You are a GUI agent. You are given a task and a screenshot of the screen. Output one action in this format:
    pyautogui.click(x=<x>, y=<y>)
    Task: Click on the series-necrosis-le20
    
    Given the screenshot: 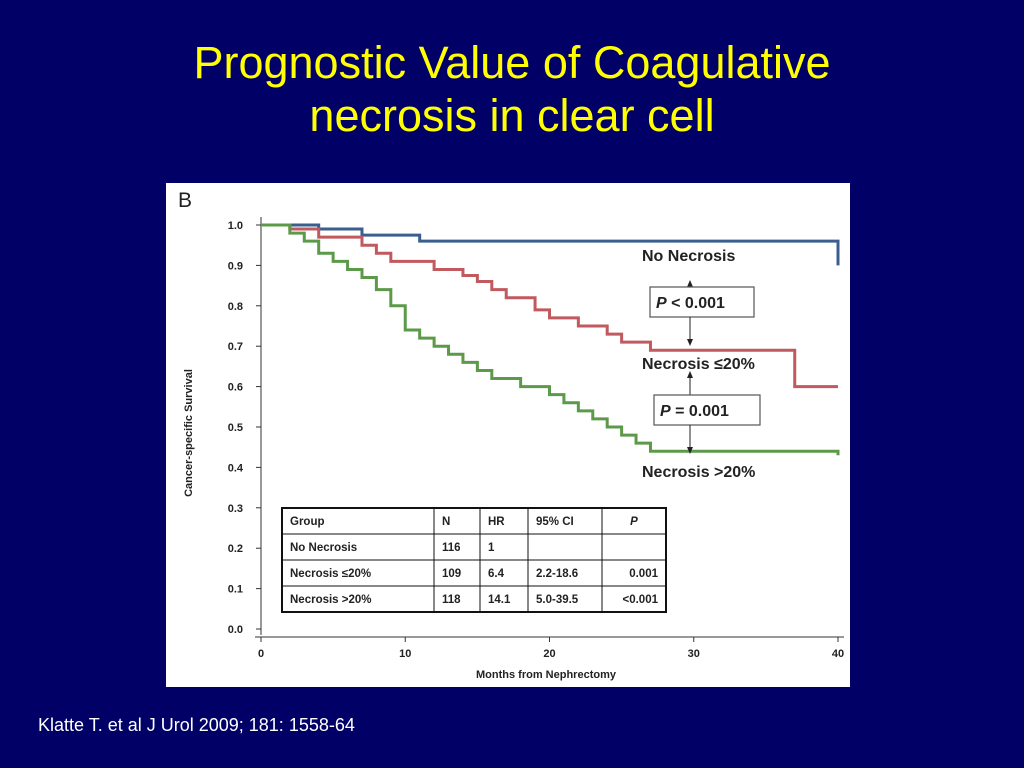 What is the action you would take?
    pyautogui.click(x=549, y=306)
    